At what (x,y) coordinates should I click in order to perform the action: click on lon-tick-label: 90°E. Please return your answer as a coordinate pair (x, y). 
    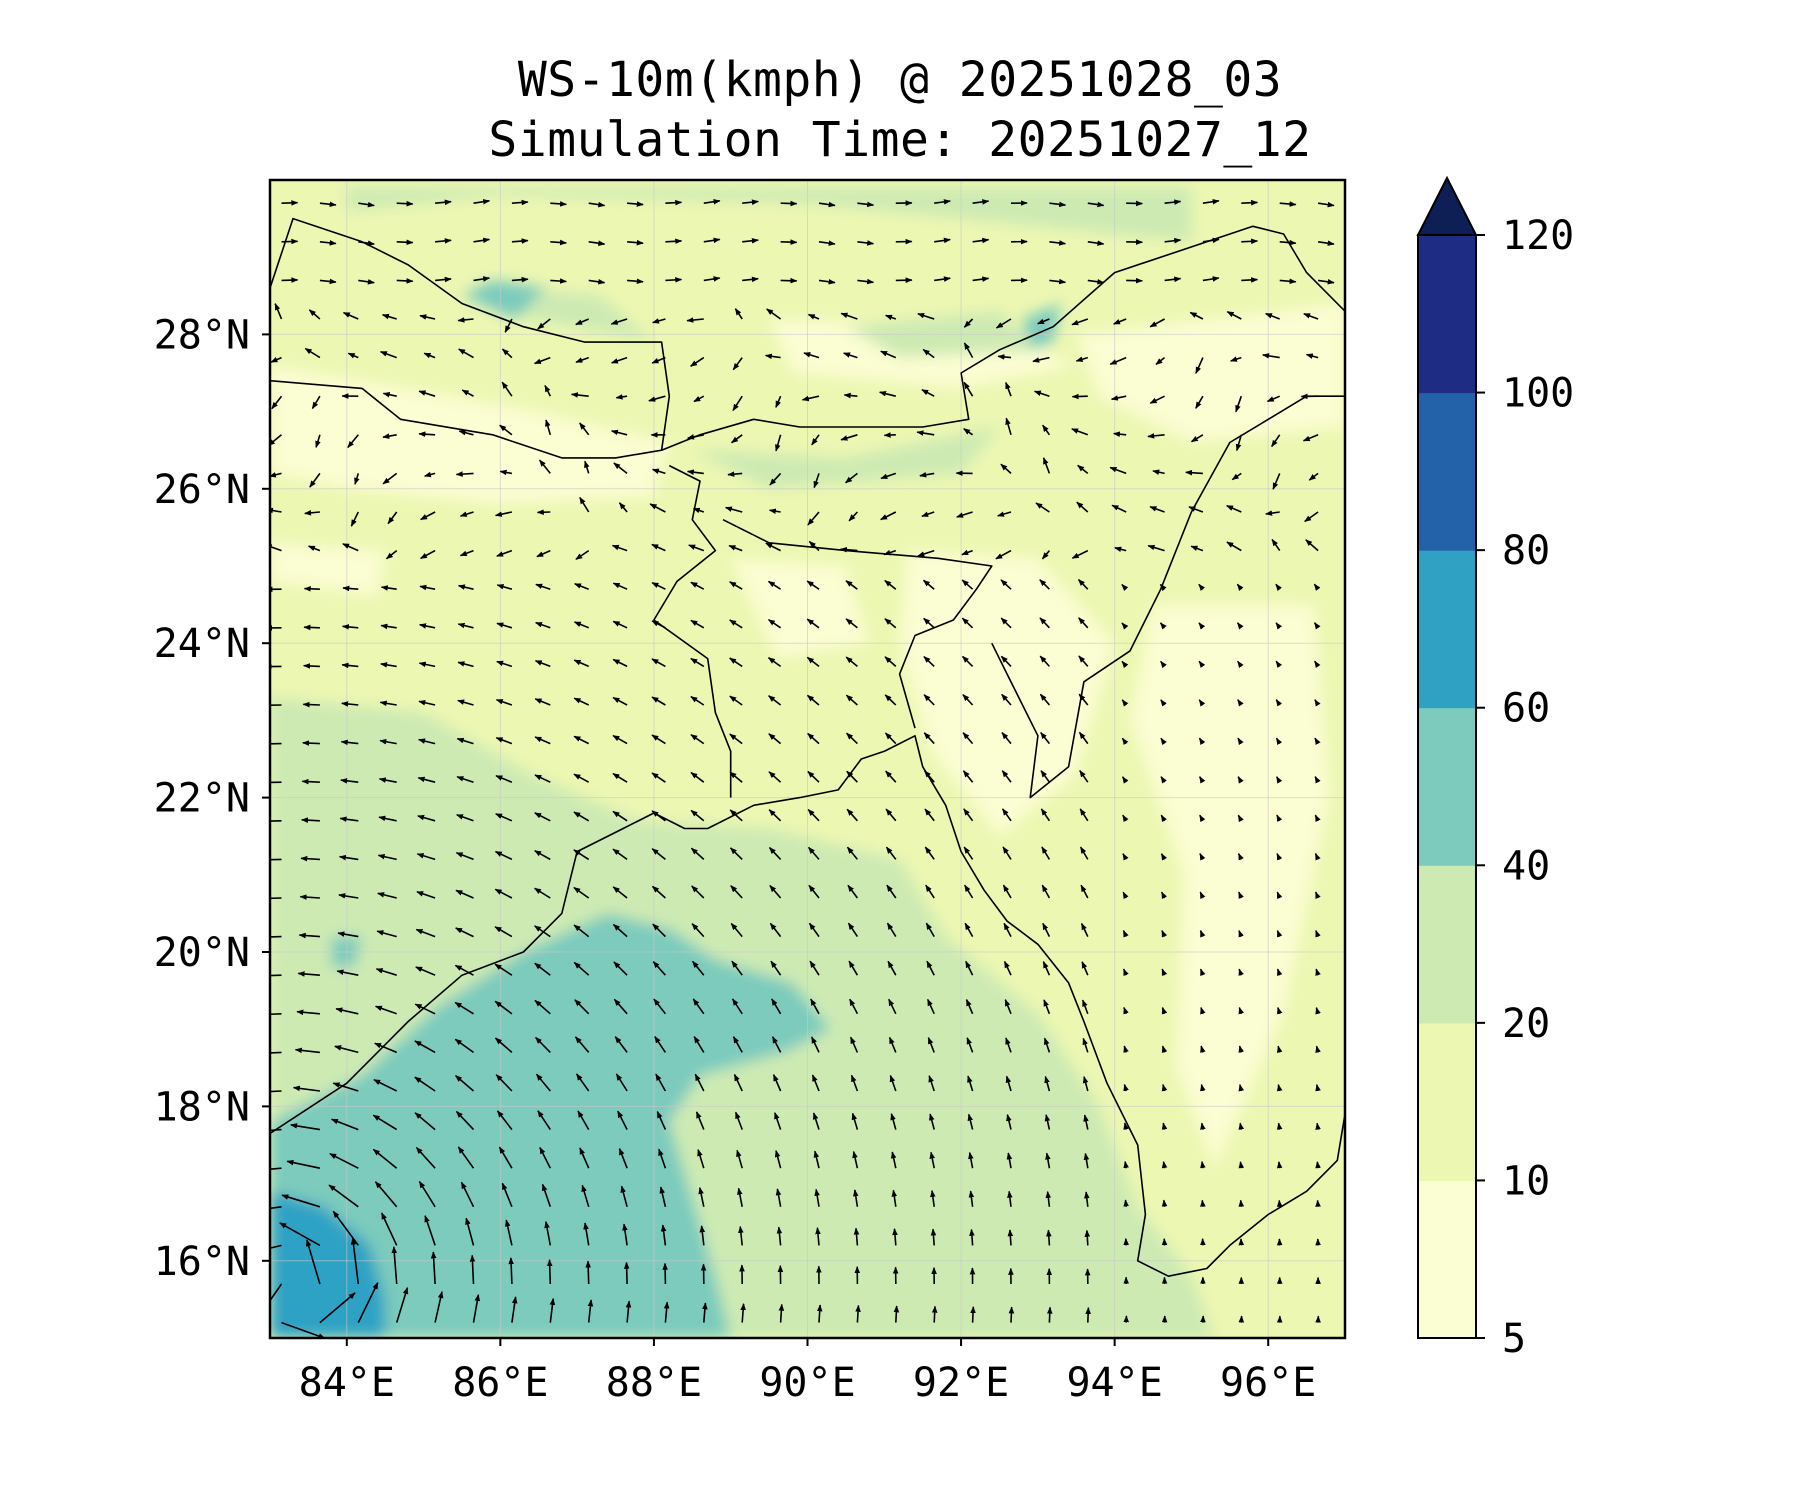
    Looking at the image, I should click on (807, 1383).